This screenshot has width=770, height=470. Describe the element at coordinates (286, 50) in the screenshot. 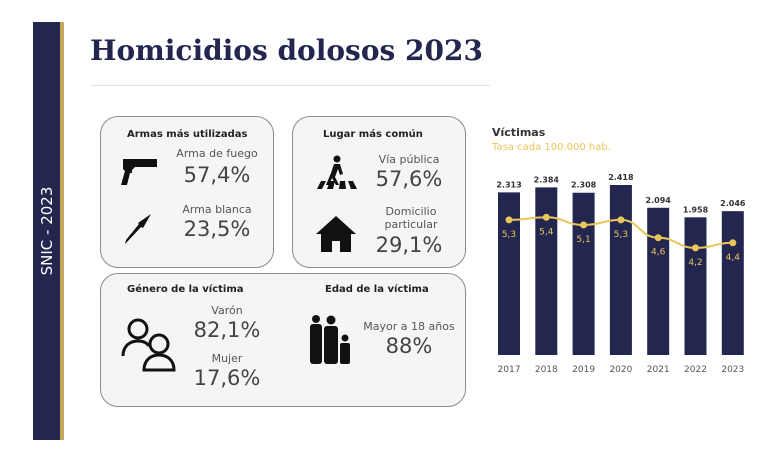

I see `page-title: Homicidios dolosos 2023` at that location.